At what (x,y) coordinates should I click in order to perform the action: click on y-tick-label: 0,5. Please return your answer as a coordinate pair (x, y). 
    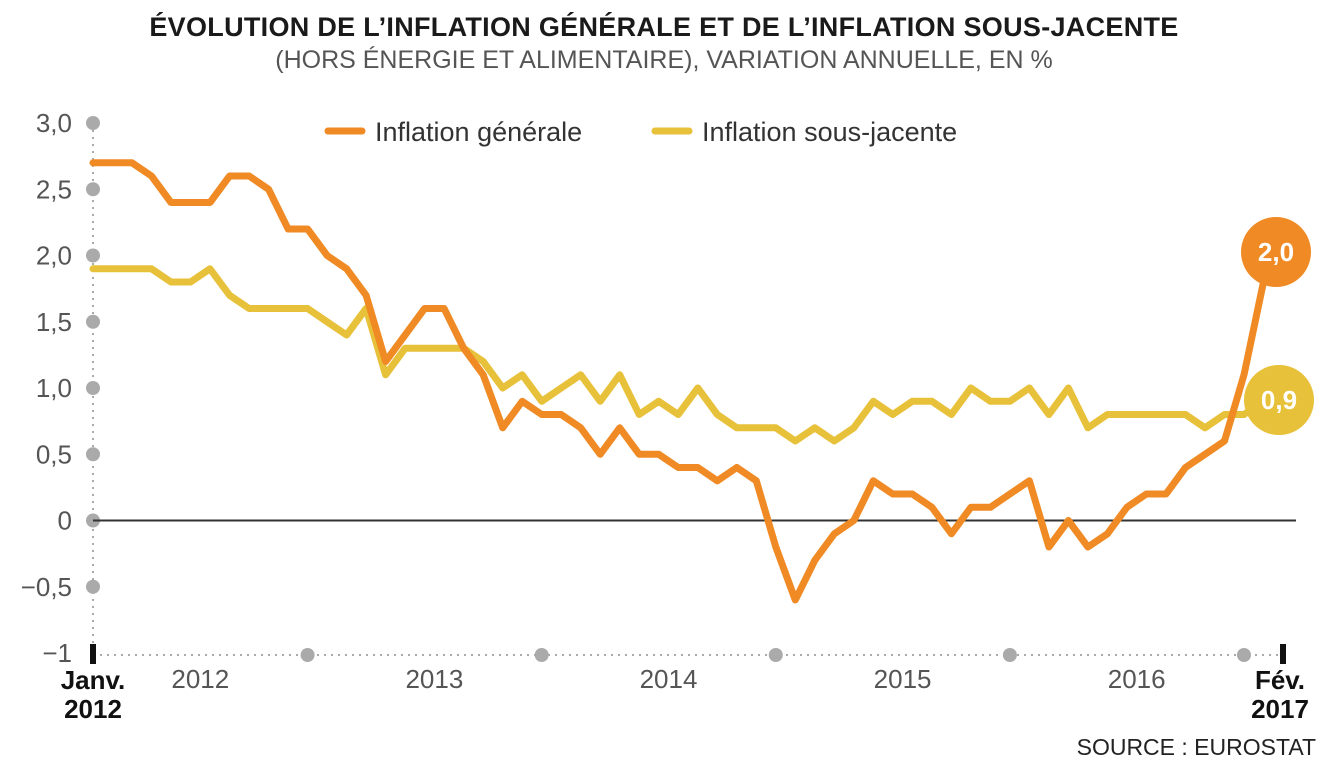
    Looking at the image, I should click on (54, 454).